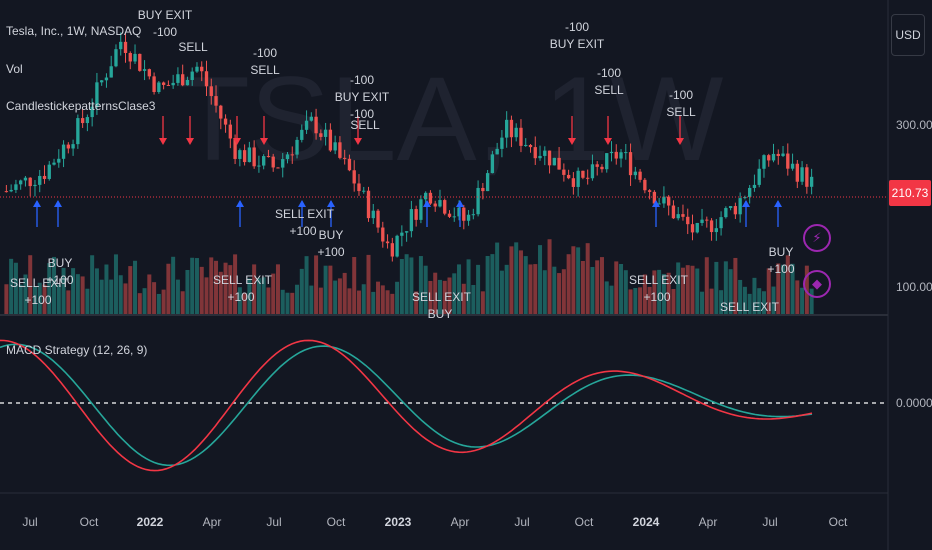 The width and height of the screenshot is (932, 550). What do you see at coordinates (838, 522) in the screenshot?
I see `time-tick-label: Oct` at bounding box center [838, 522].